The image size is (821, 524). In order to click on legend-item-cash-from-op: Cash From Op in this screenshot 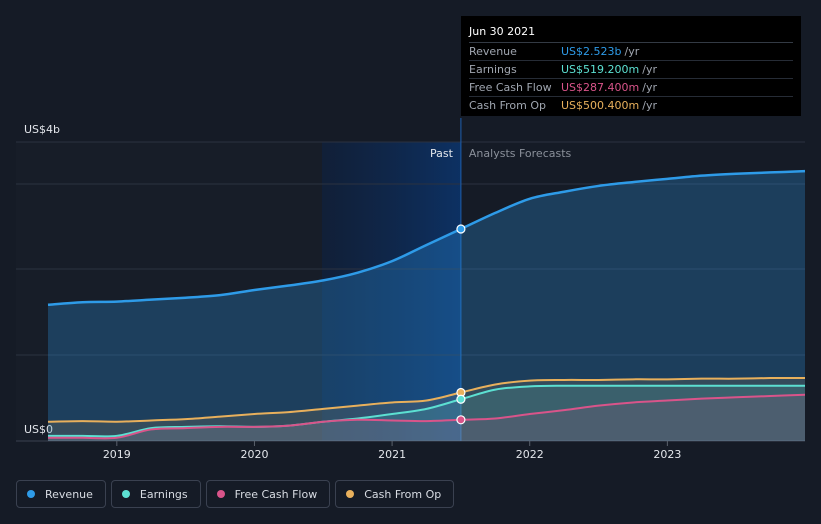, I will do `click(395, 494)`.